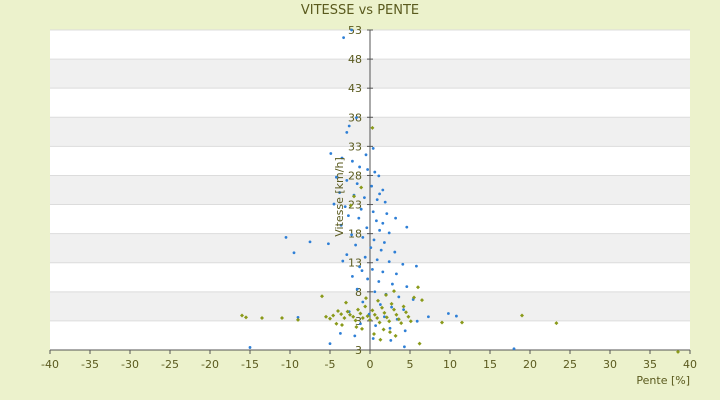  Describe the element at coordinates (170, 364) in the screenshot. I see `x-tick-label: -25` at that location.